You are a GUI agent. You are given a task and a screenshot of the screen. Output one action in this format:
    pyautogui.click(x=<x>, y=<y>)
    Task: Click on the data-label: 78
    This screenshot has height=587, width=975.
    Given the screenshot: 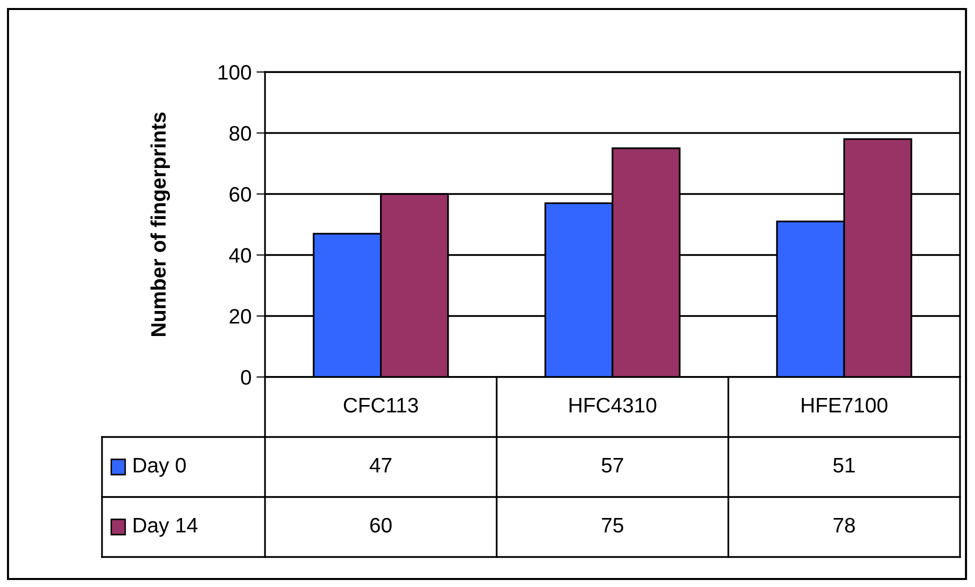 What is the action you would take?
    pyautogui.click(x=844, y=525)
    